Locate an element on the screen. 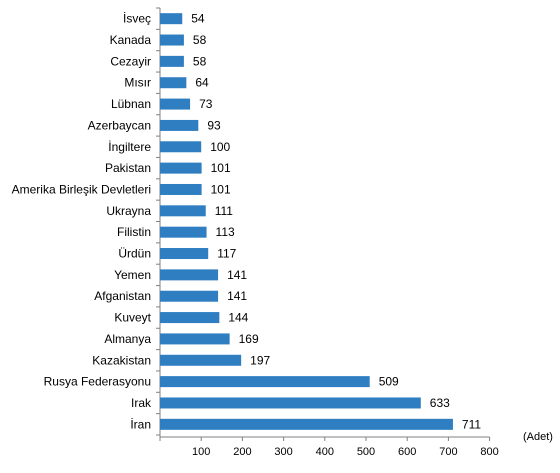 Image resolution: width=560 pixels, height=473 pixels. category-label: İngiltere is located at coordinates (129, 147).